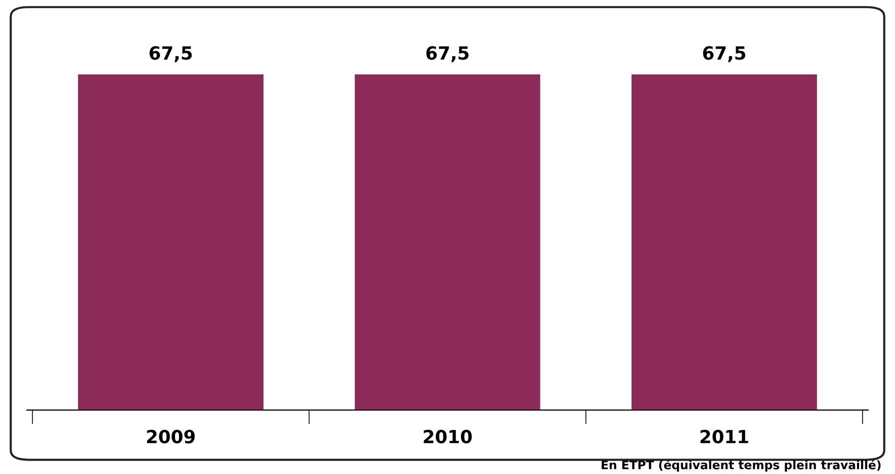 This screenshot has width=895, height=474. Describe the element at coordinates (724, 437) in the screenshot. I see `x-tick-label: 2011` at that location.